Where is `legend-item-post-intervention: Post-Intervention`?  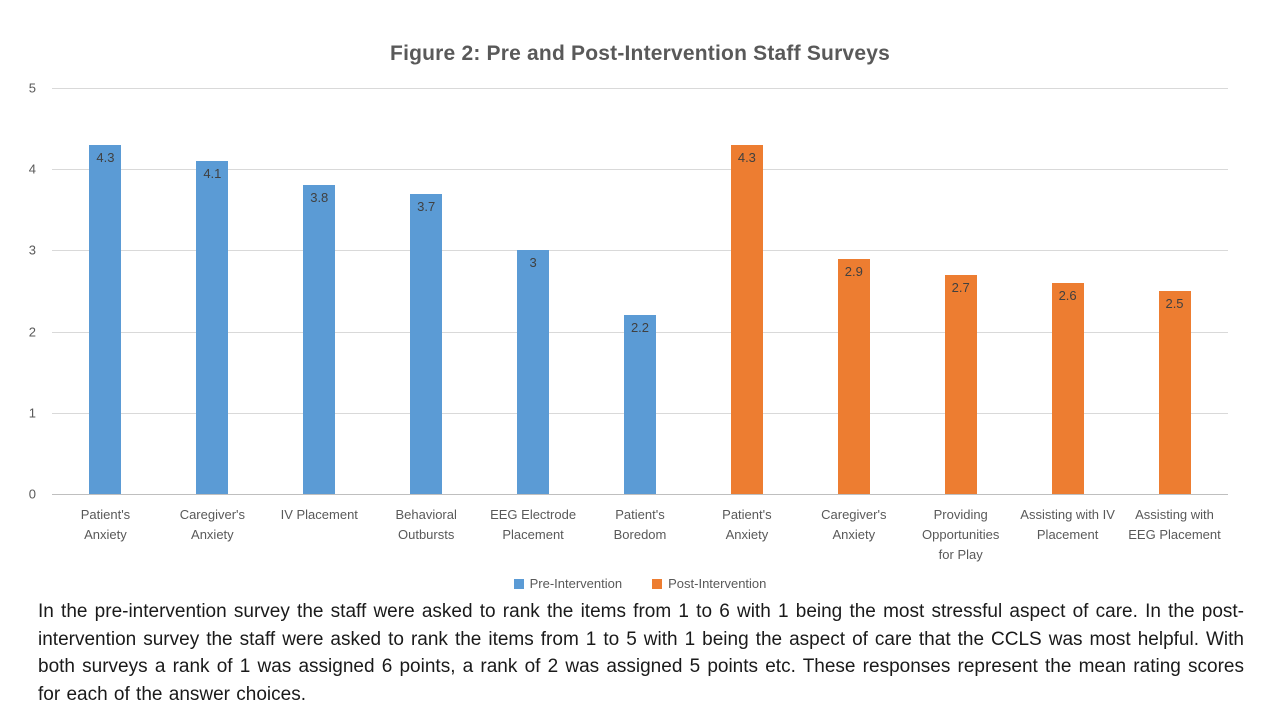
legend-item-post-intervention: Post-Intervention is located at coordinates (709, 583).